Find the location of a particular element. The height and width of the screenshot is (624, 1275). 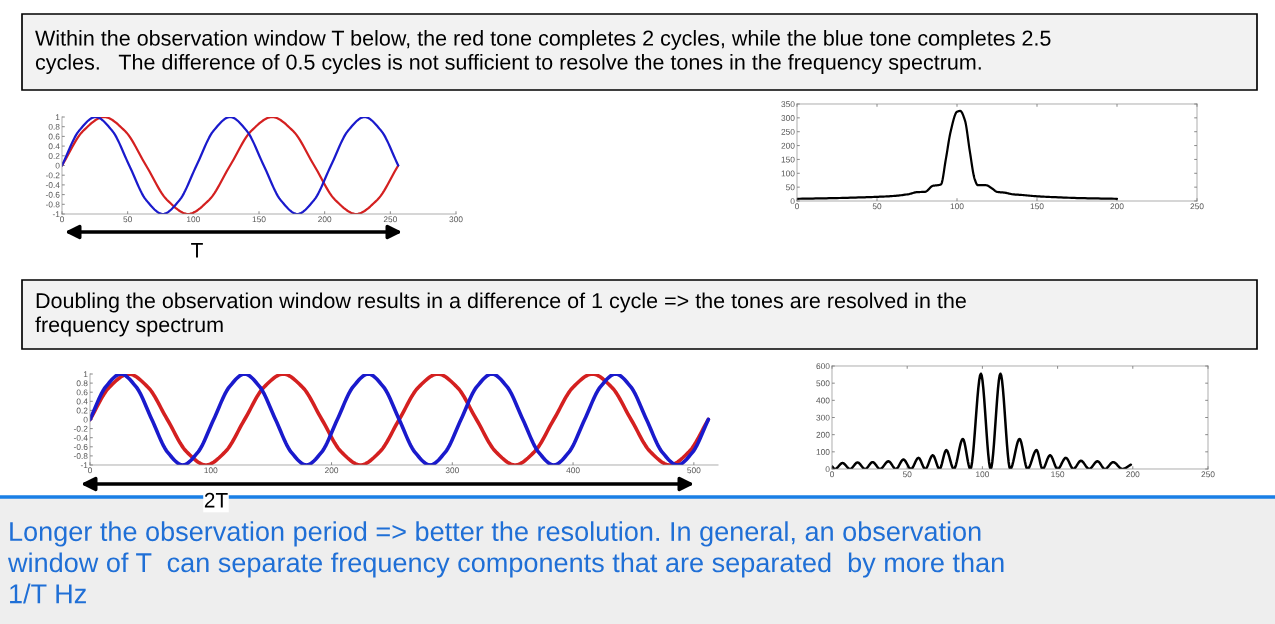

y-tick-label: 350 is located at coordinates (788, 104).